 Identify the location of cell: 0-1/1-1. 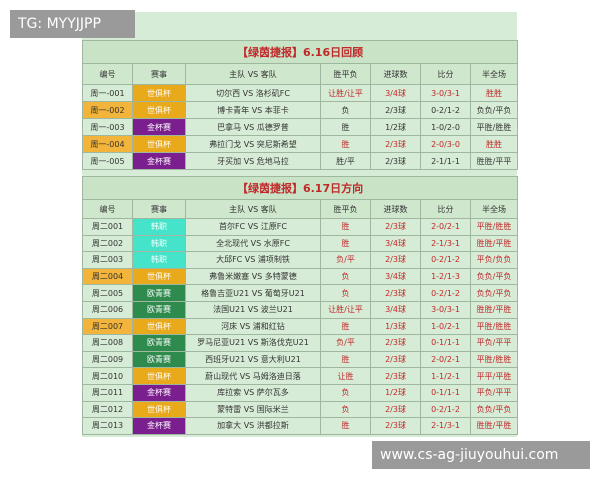
(445, 392).